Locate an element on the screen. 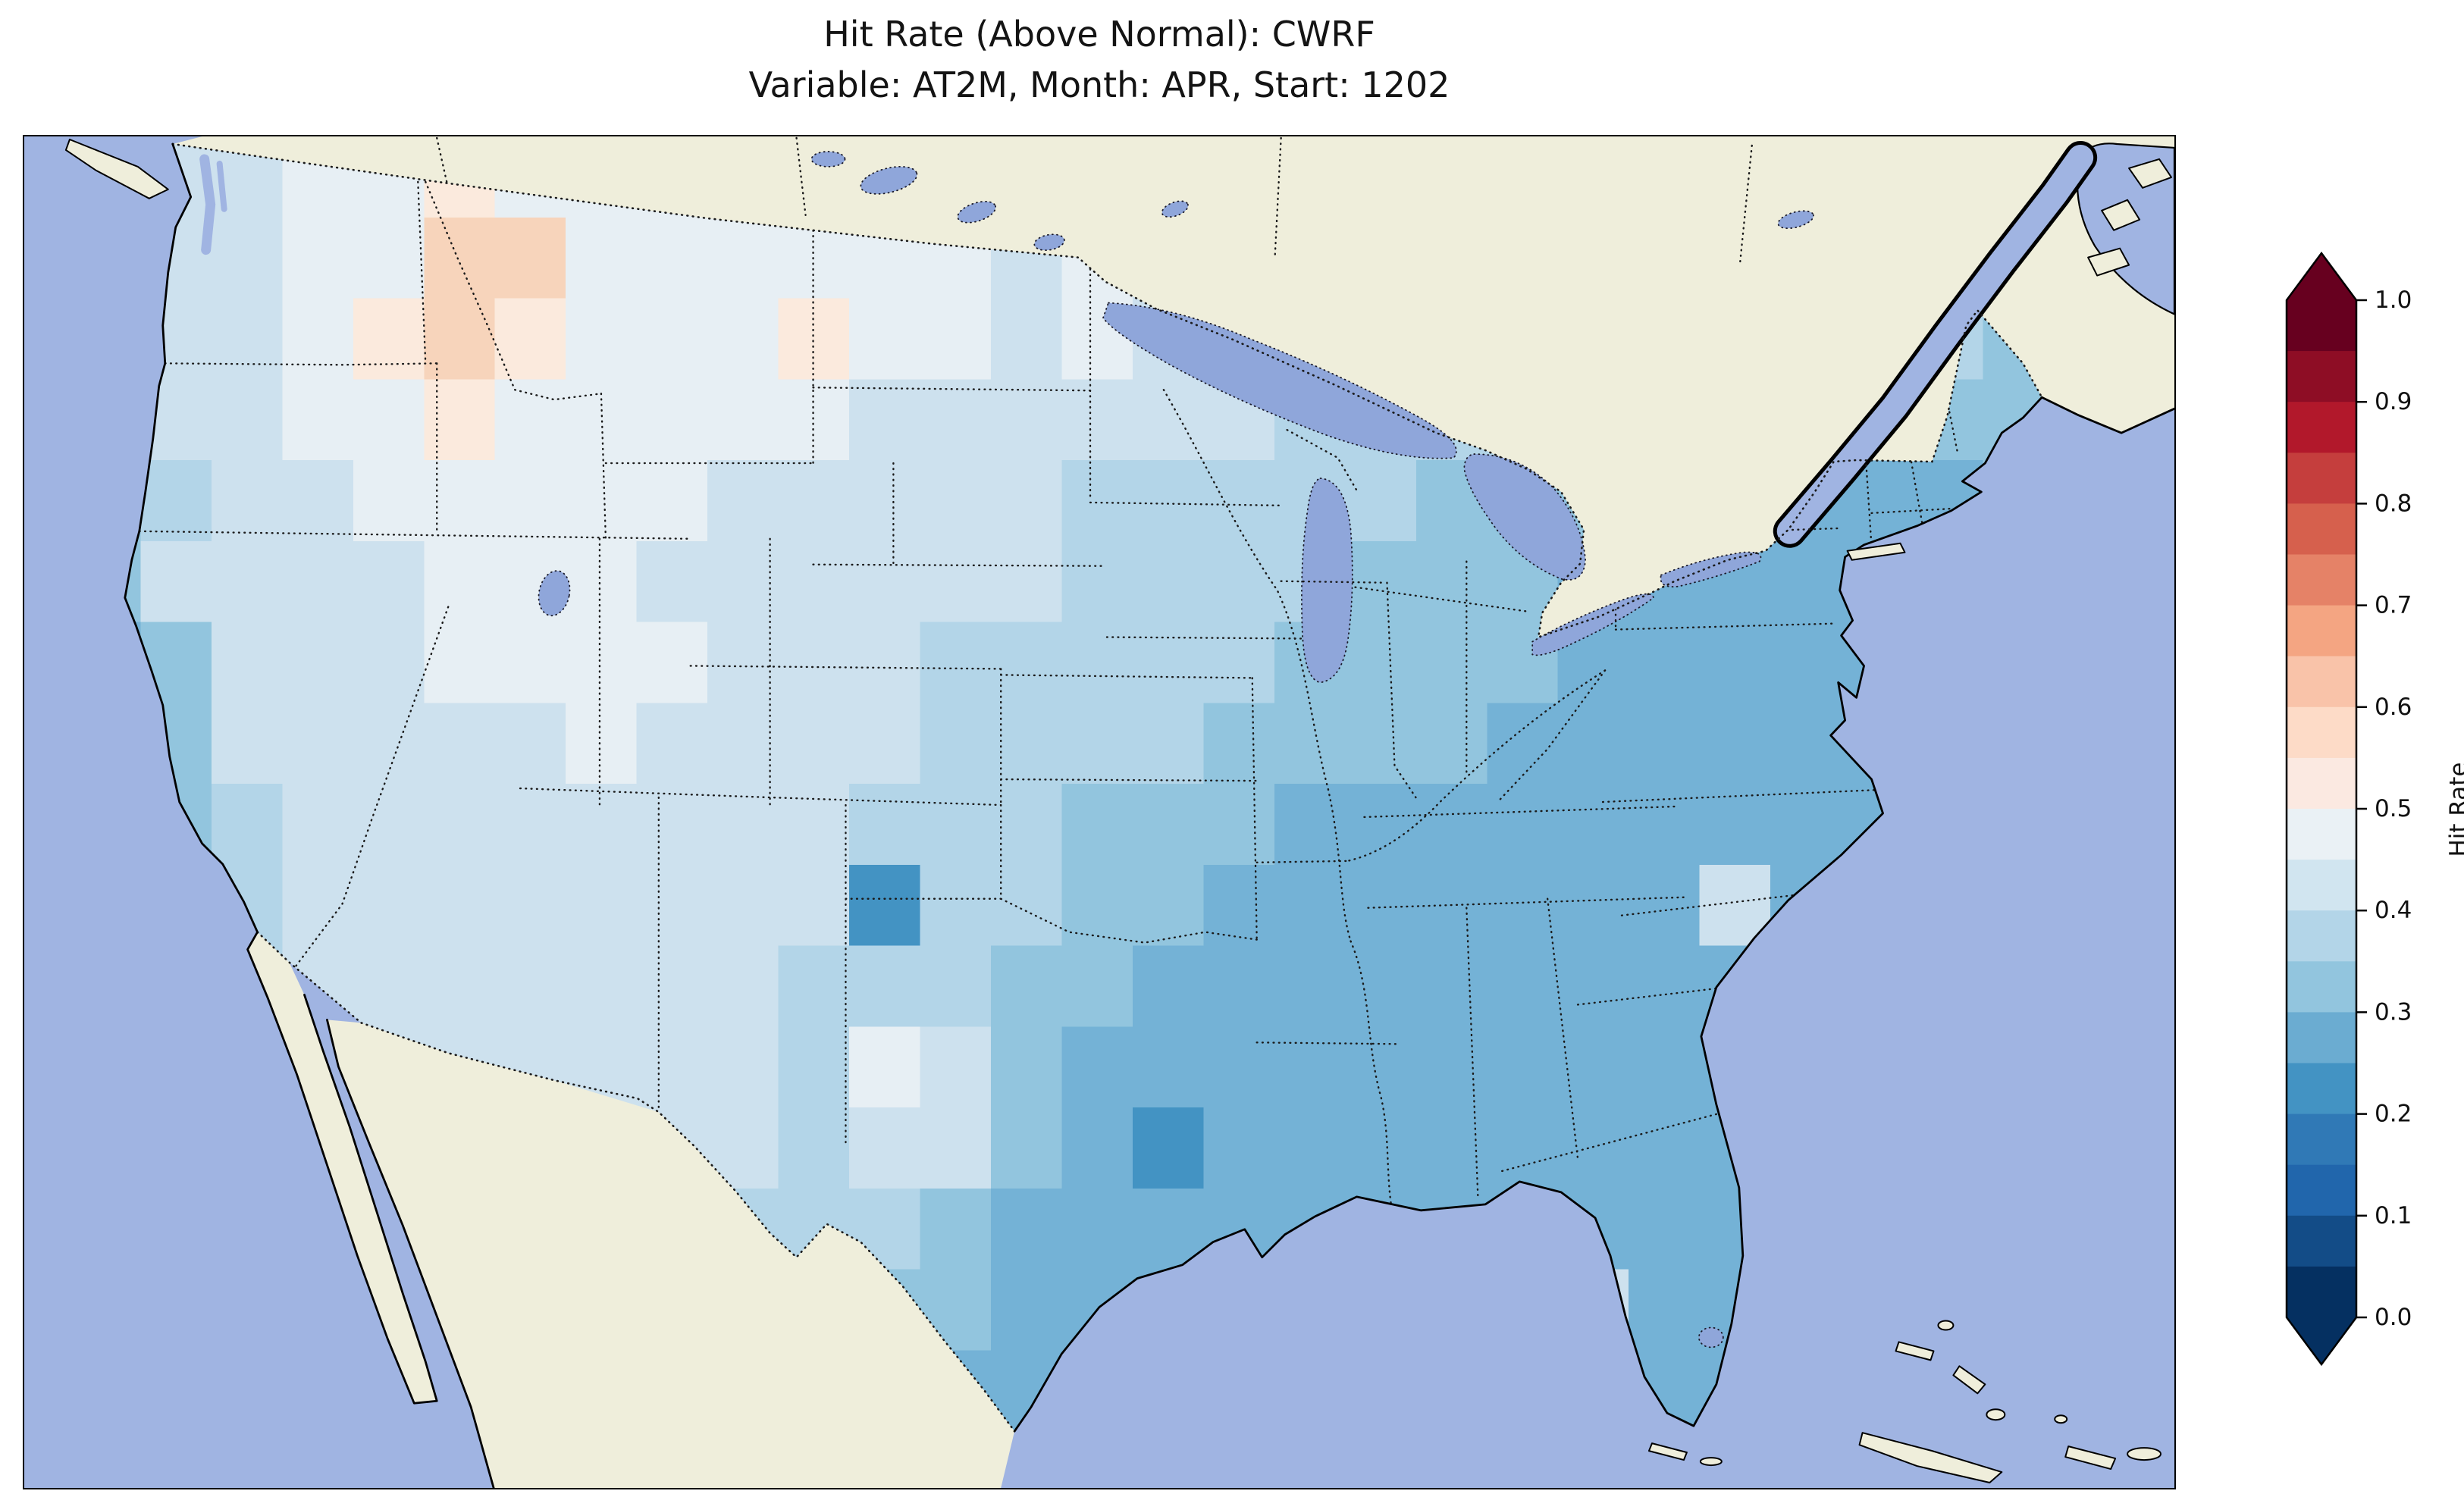 The height and width of the screenshot is (1494, 2464). mexico-mainland-coastline is located at coordinates (411, 1253).